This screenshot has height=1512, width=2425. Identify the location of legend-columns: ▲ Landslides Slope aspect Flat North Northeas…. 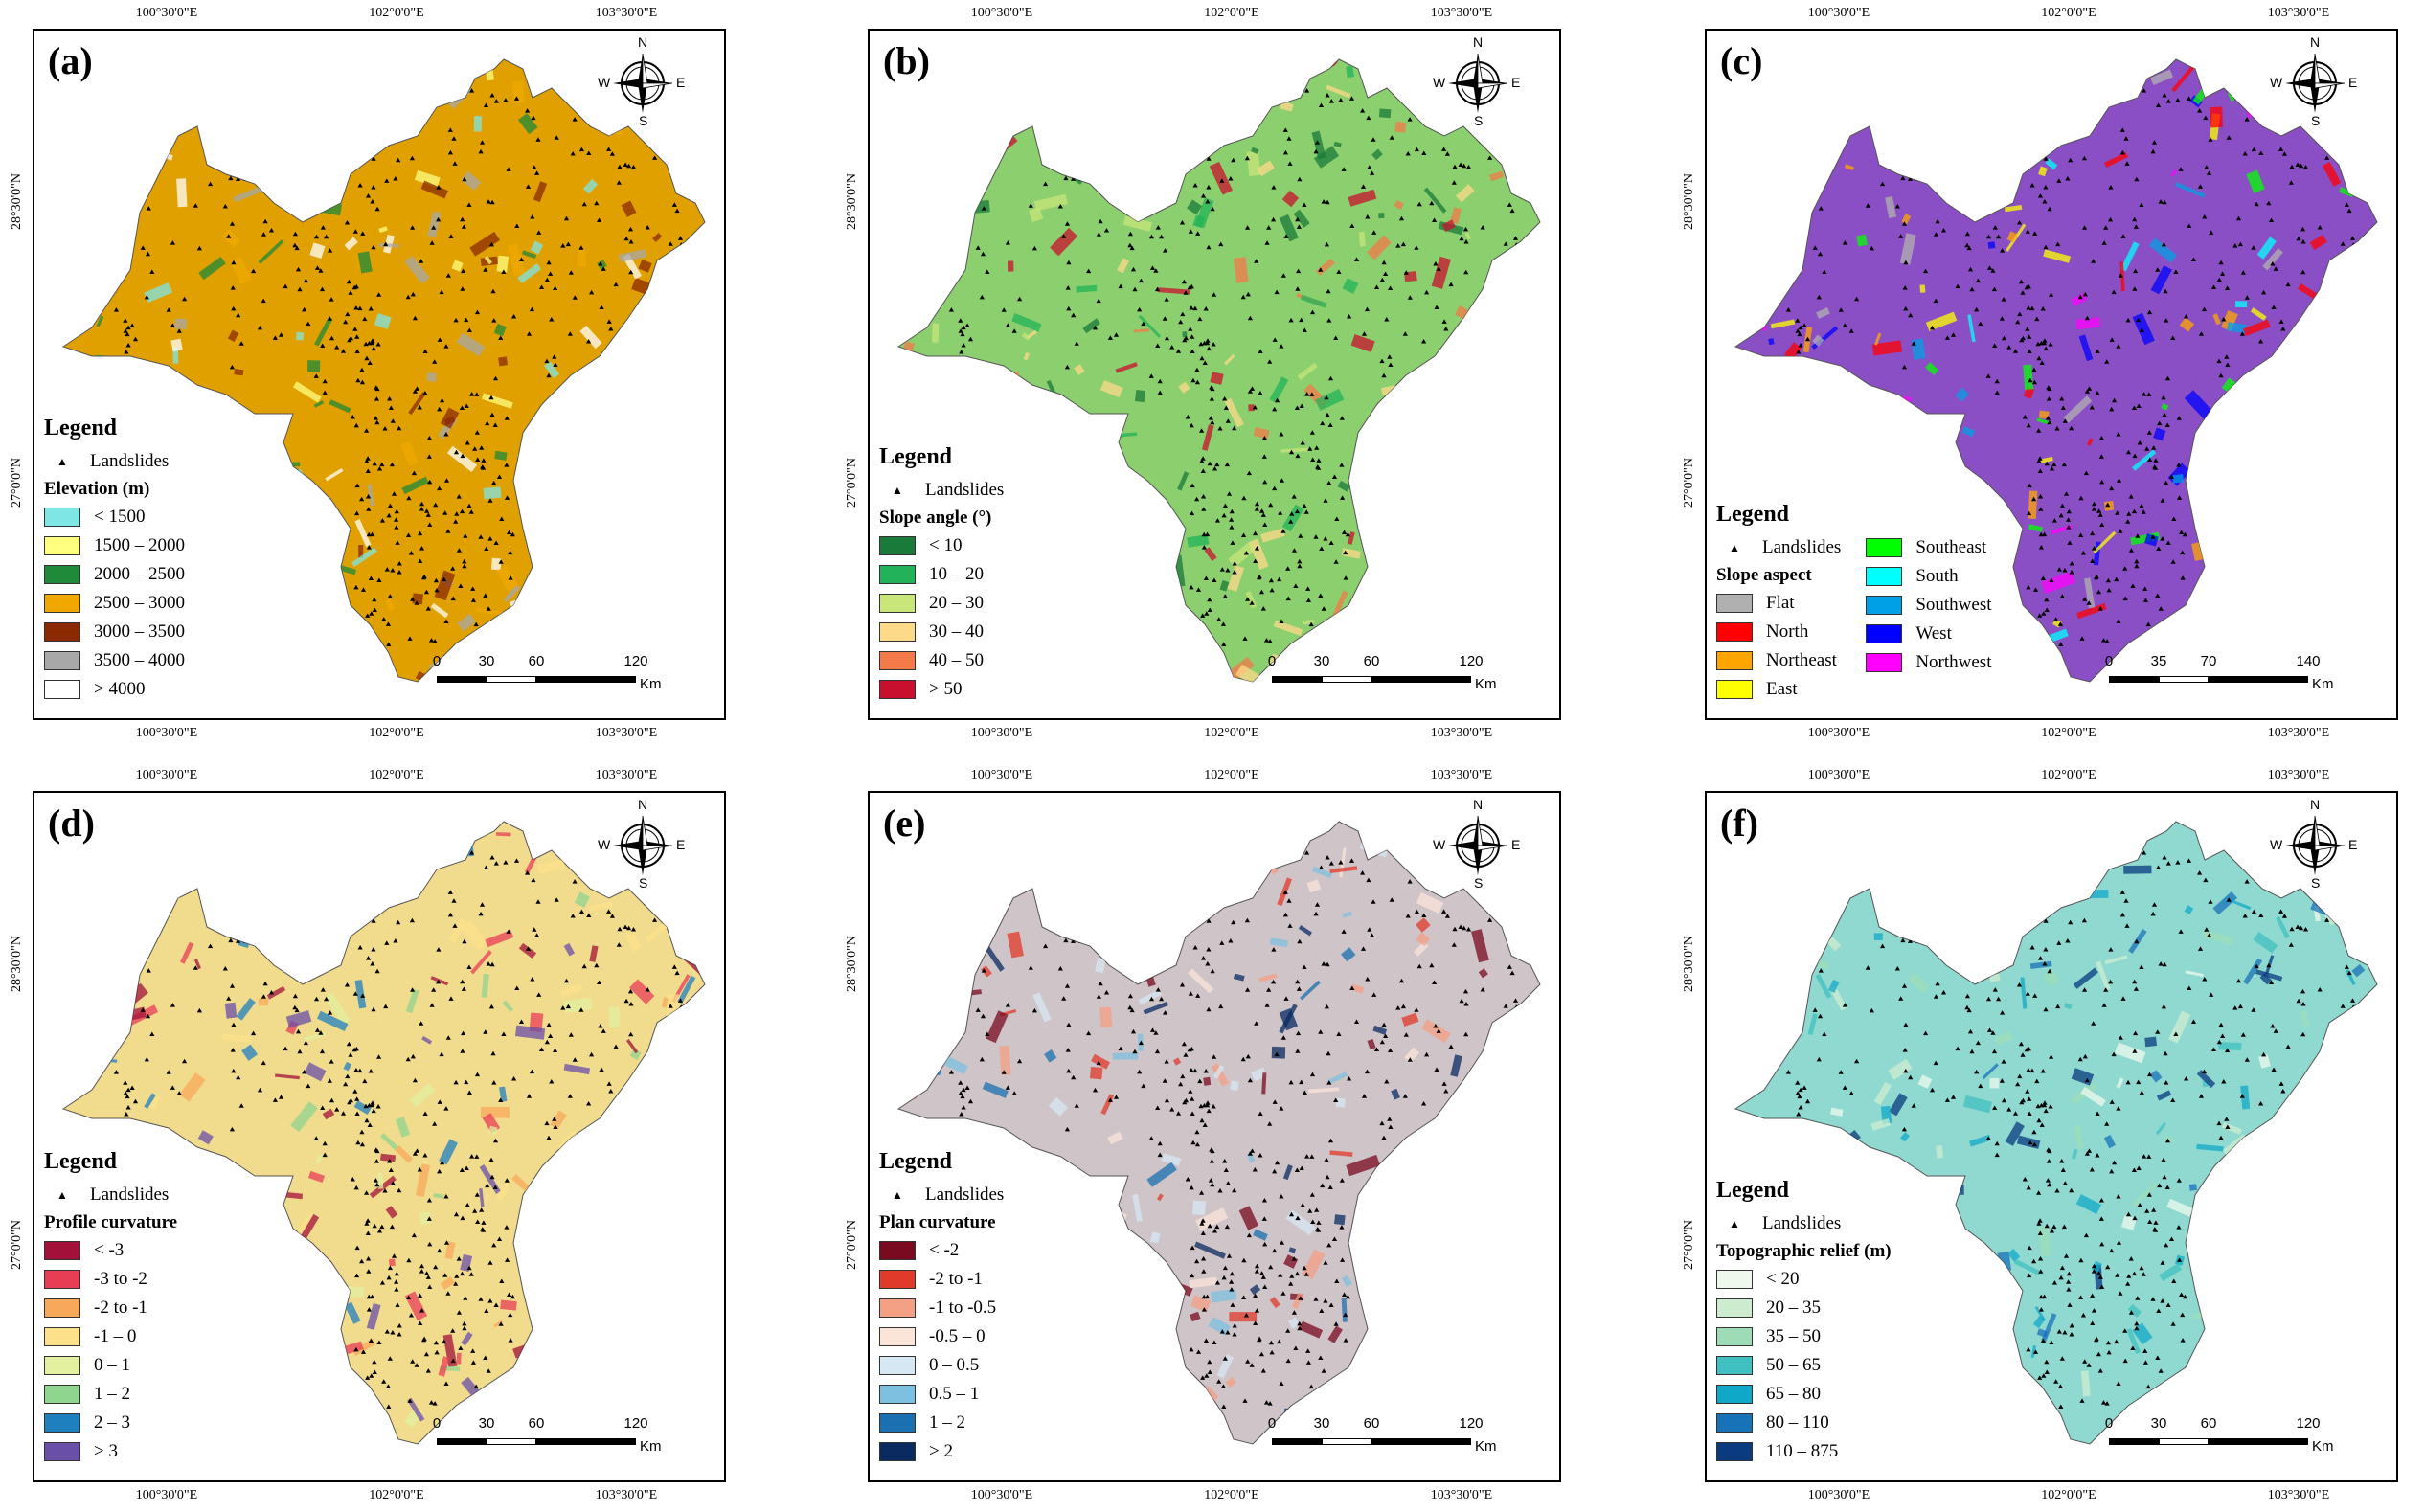
(1854, 618).